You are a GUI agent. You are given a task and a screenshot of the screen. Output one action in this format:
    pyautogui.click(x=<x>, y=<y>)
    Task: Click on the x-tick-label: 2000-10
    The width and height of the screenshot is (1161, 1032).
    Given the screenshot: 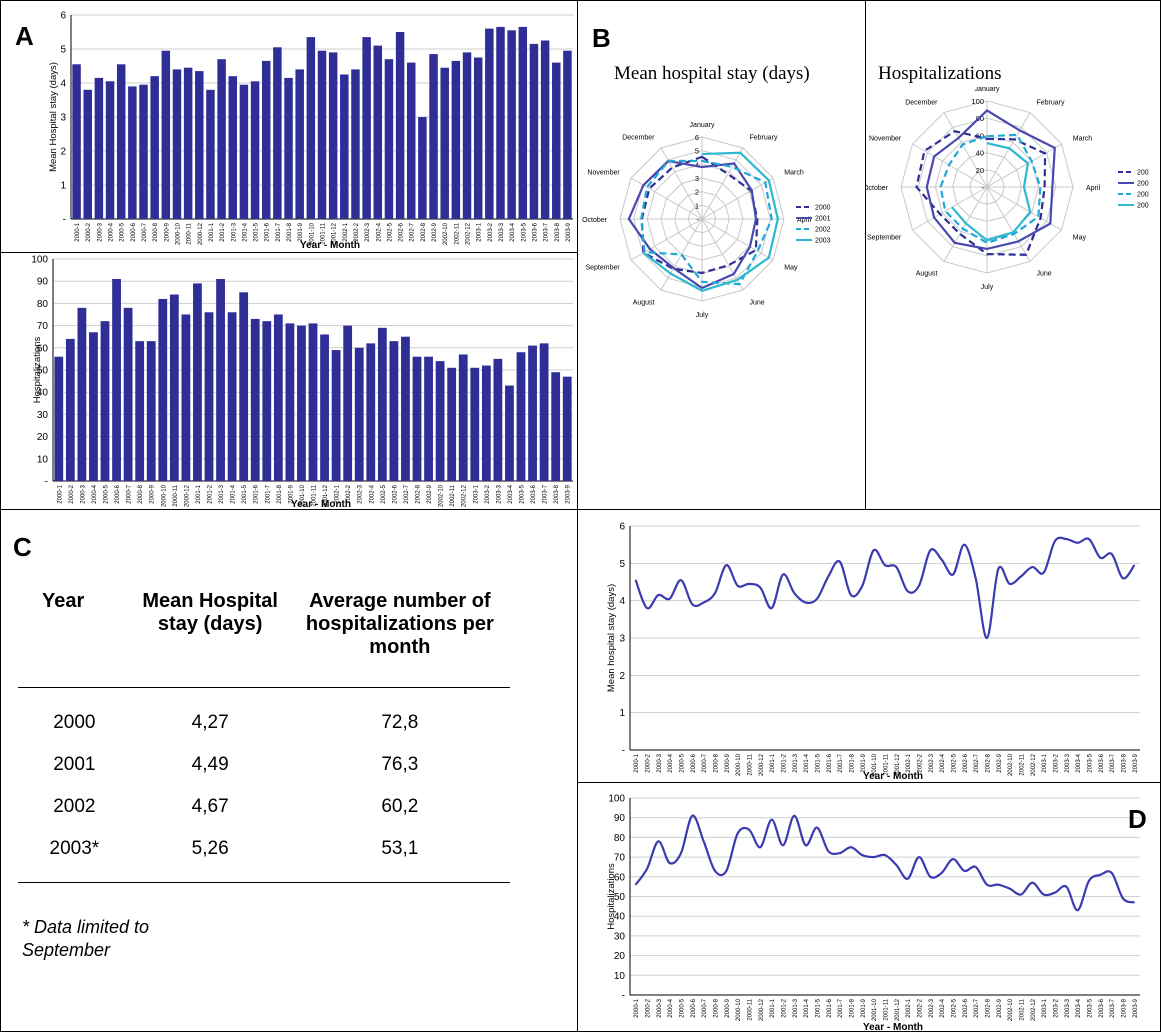 What is the action you would take?
    pyautogui.click(x=739, y=764)
    